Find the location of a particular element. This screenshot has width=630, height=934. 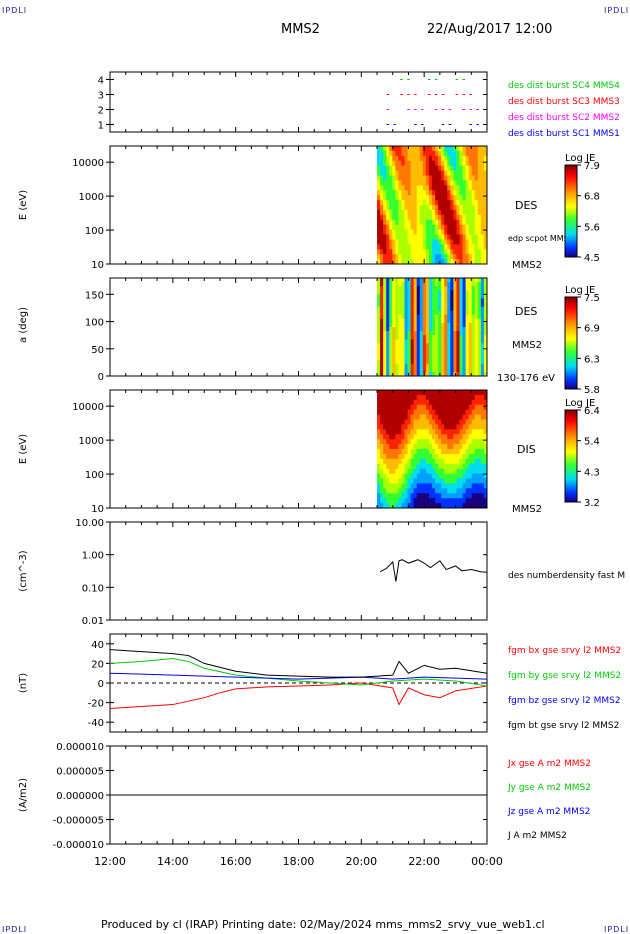

y-tick-label: 0.000000 is located at coordinates (80, 796).